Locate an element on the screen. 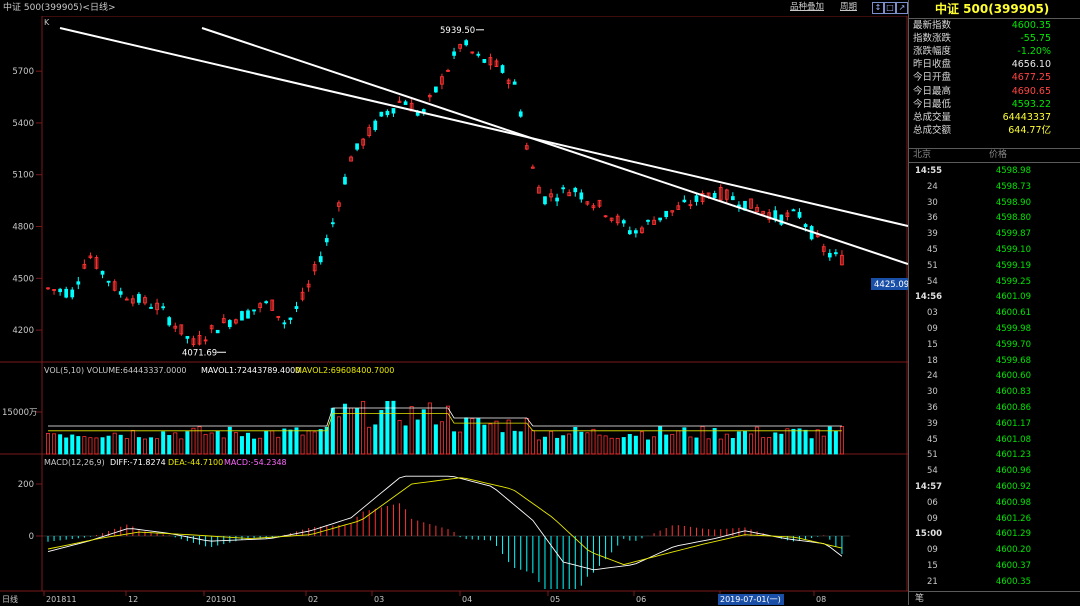  tick-row: 39 4599.87 is located at coordinates (994, 234).